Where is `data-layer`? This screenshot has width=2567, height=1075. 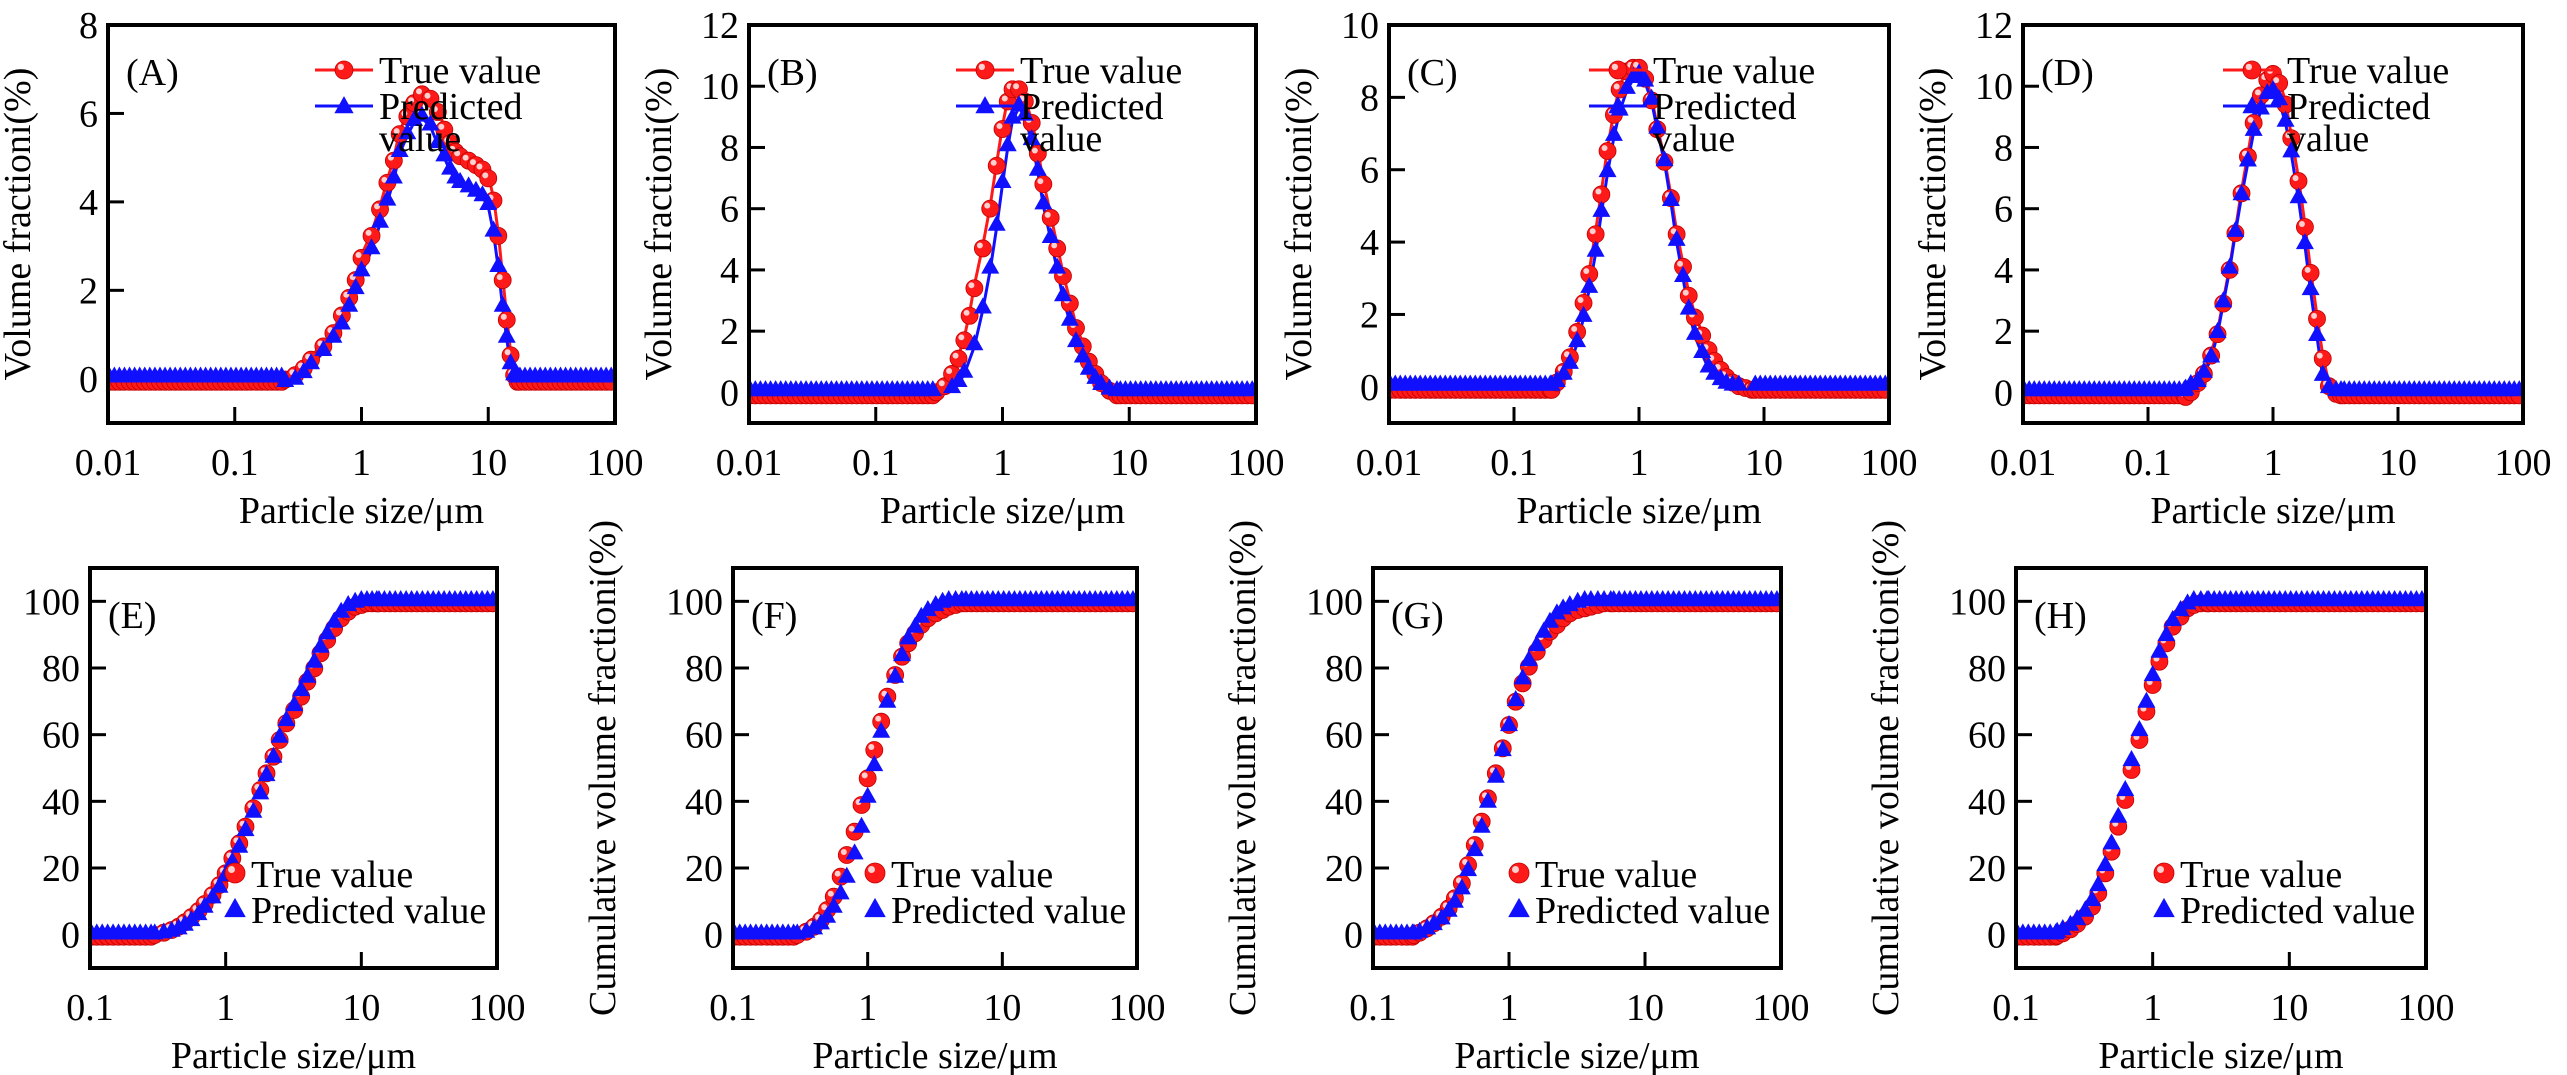 data-layer is located at coordinates (2273, 235).